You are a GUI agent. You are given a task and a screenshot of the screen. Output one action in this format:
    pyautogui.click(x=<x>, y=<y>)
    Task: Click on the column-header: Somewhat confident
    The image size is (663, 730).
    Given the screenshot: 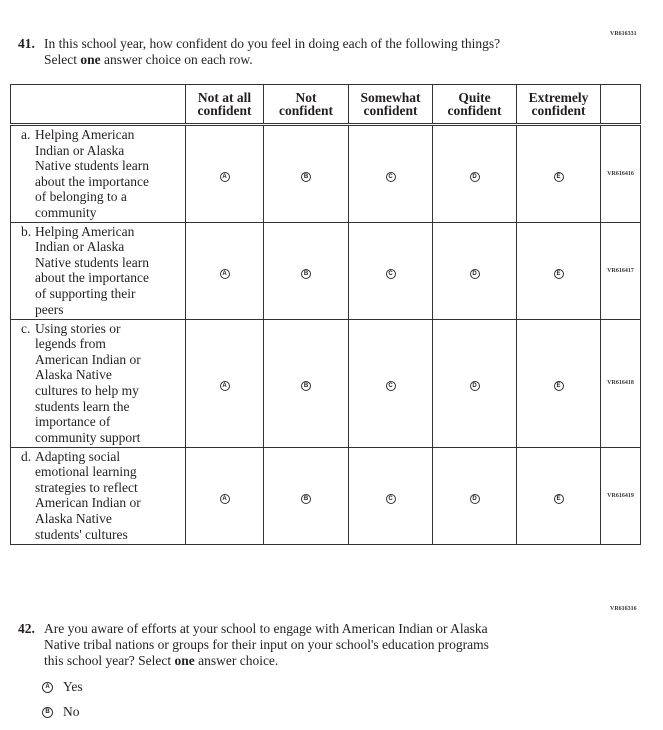 What is the action you would take?
    pyautogui.click(x=390, y=105)
    